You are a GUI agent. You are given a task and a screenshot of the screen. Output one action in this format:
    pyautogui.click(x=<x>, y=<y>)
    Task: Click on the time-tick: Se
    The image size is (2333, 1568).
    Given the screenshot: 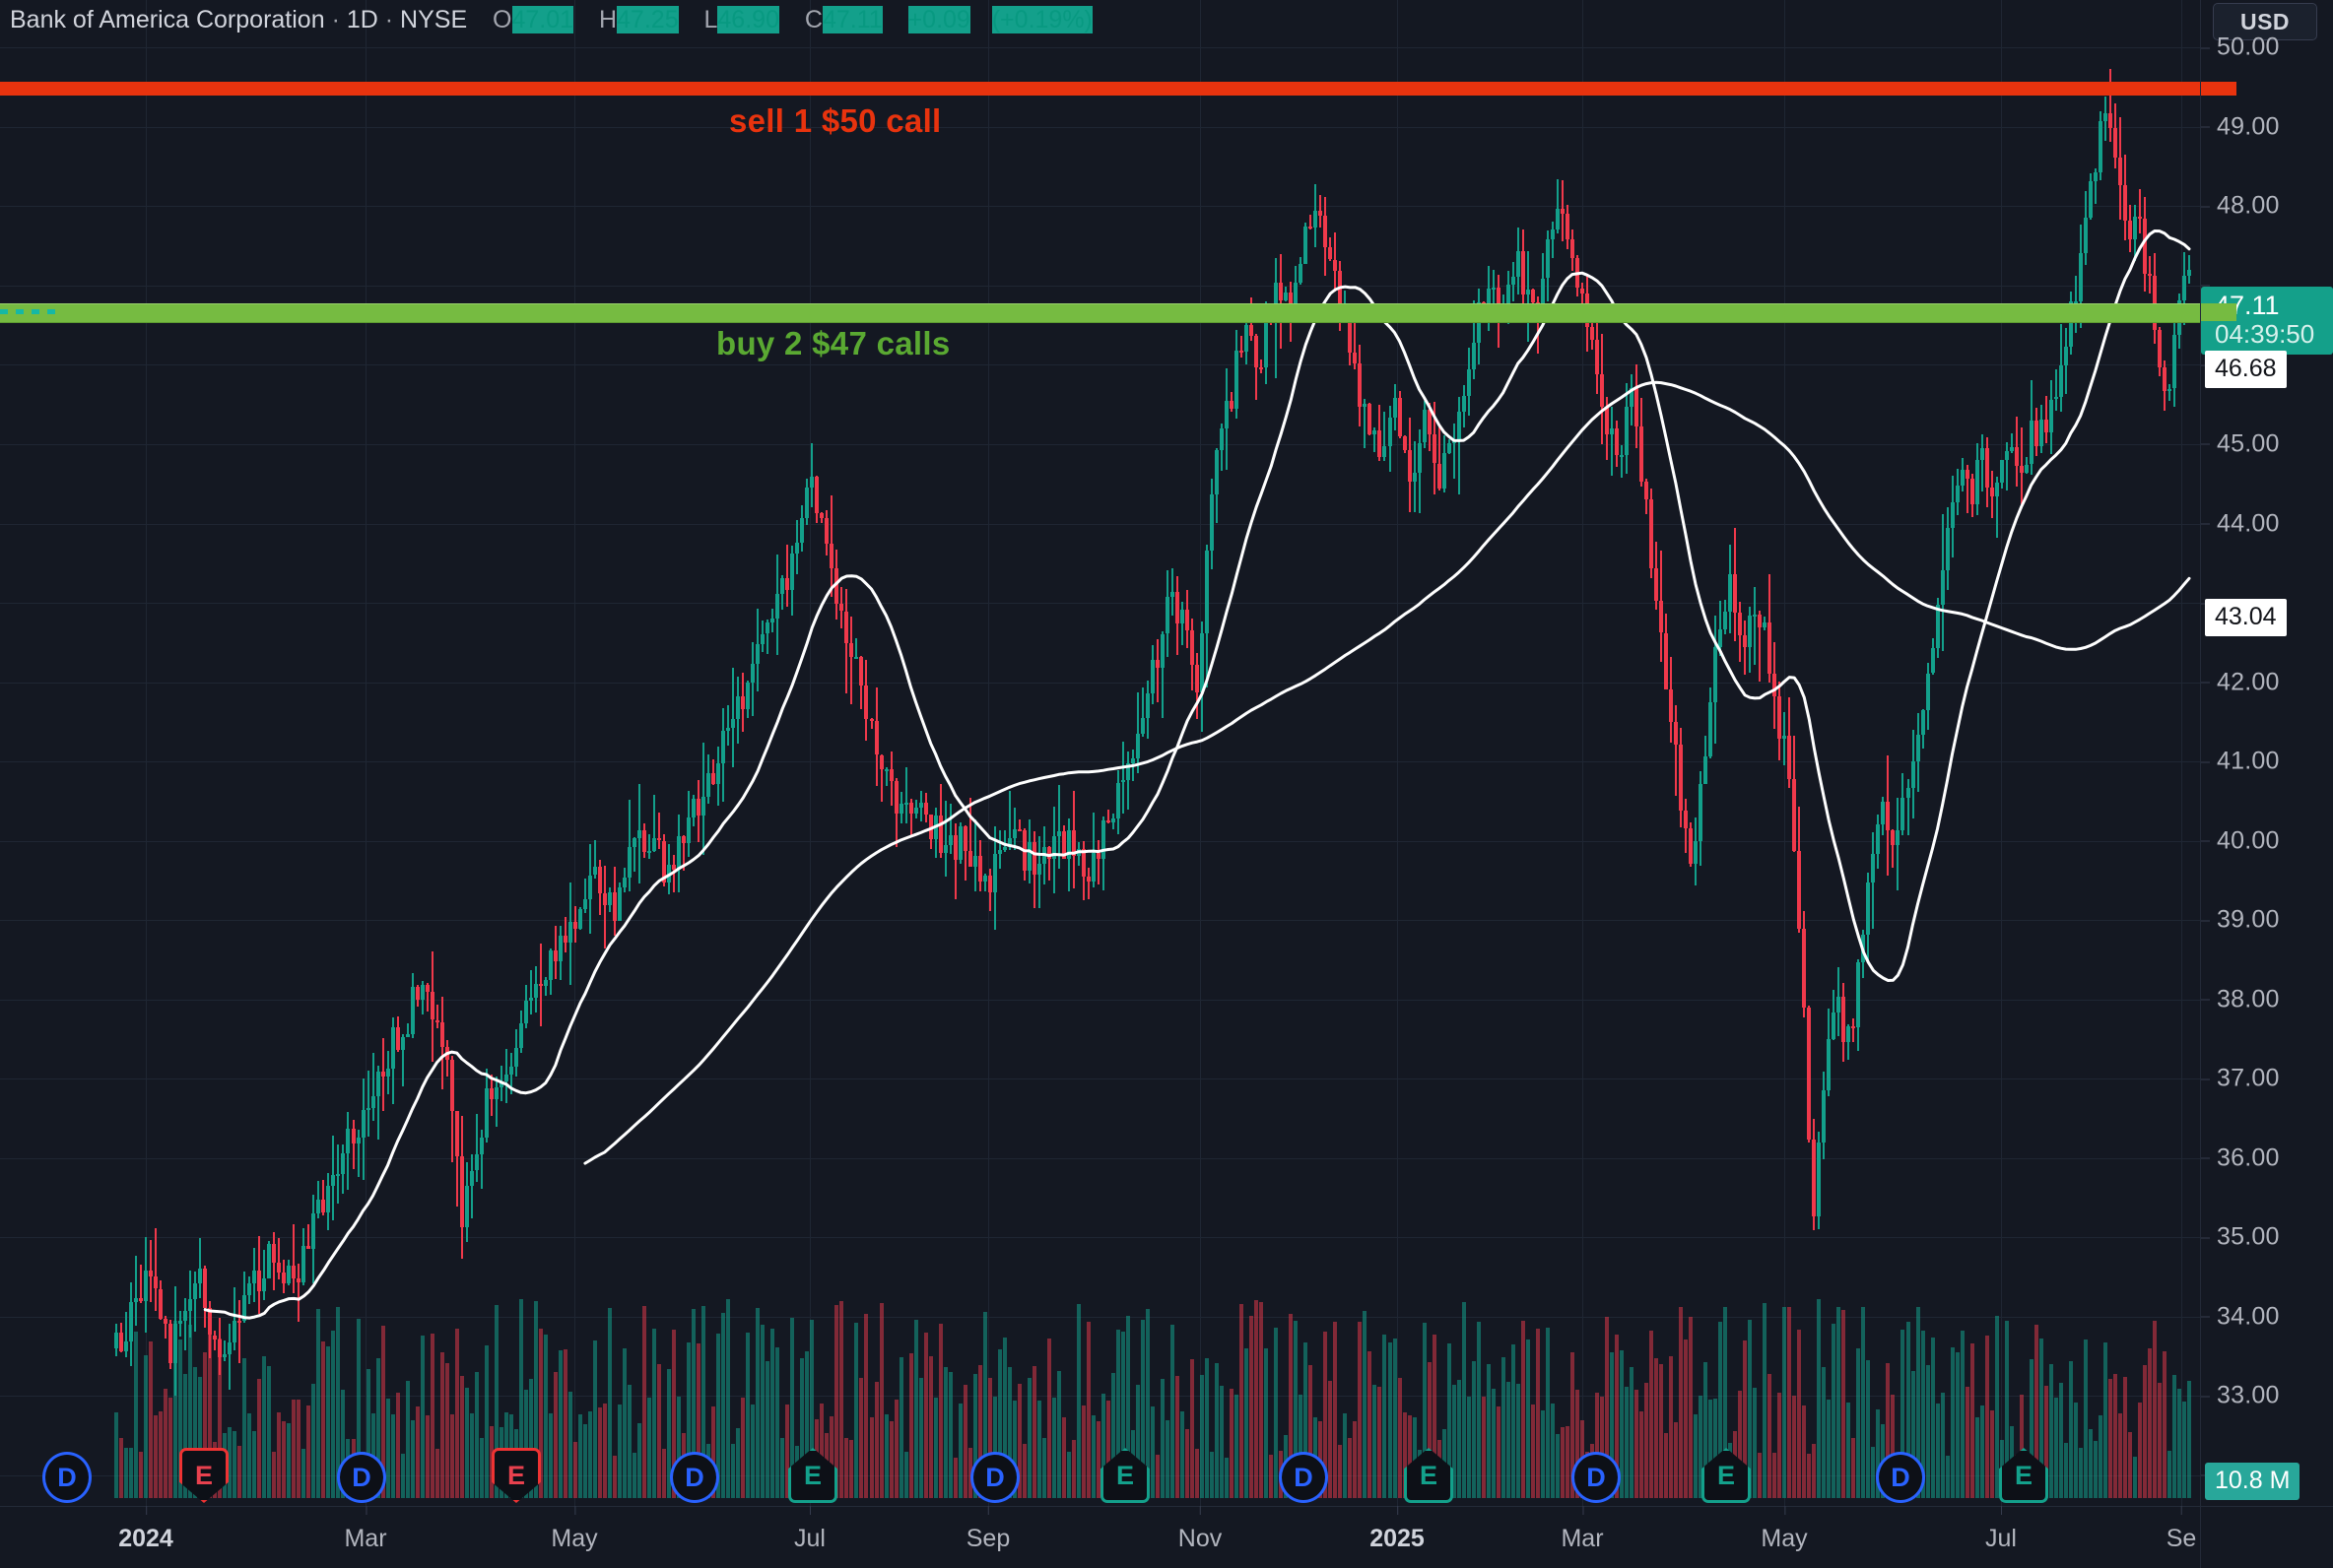 What is the action you would take?
    pyautogui.click(x=2181, y=1530)
    